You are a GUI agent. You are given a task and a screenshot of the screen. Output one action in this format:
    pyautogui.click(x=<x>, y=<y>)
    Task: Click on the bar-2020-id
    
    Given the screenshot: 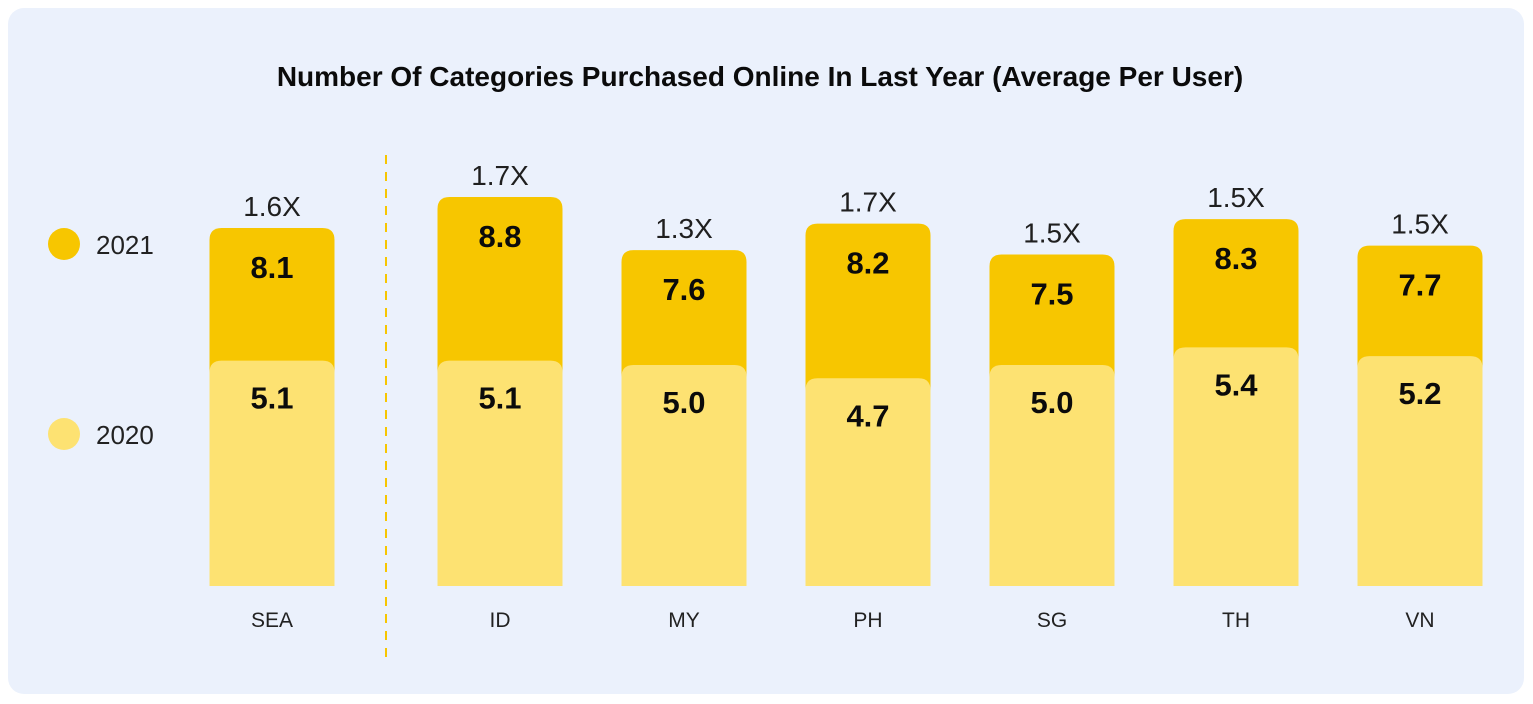 What is the action you would take?
    pyautogui.click(x=500, y=473)
    